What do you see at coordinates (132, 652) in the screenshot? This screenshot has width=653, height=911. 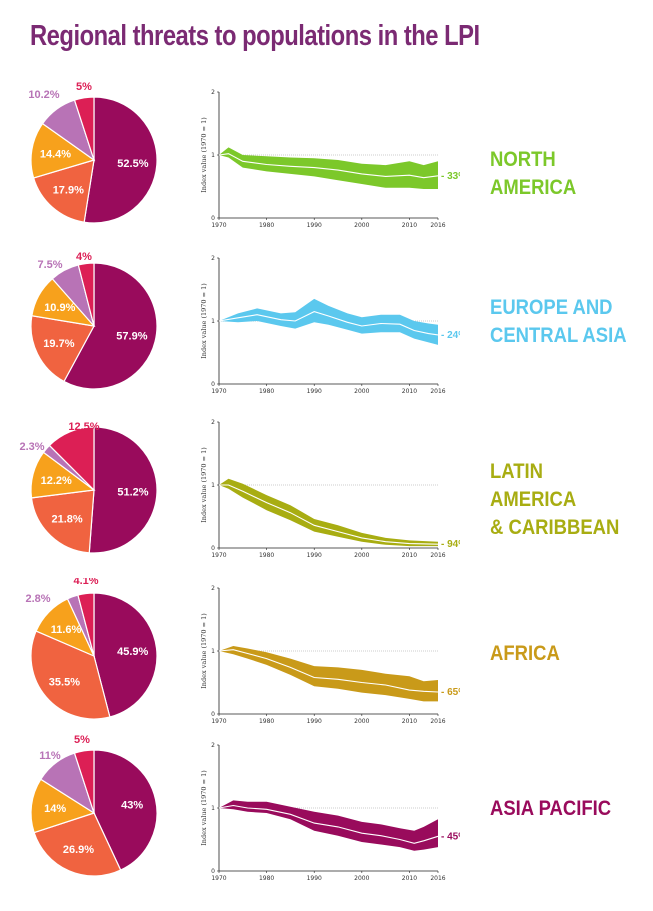 I see `pie-label: 45.9%` at bounding box center [132, 652].